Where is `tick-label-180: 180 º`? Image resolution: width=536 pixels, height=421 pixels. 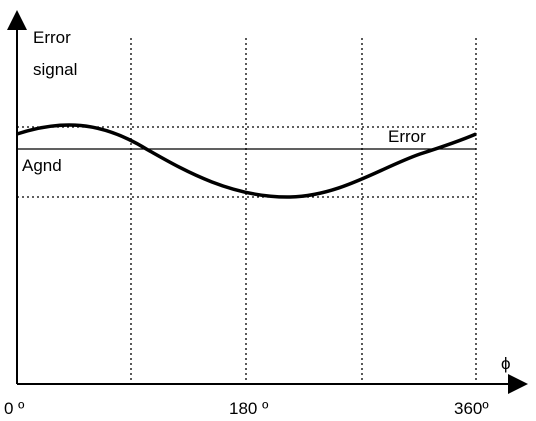
tick-label-180: 180 º is located at coordinates (248, 408).